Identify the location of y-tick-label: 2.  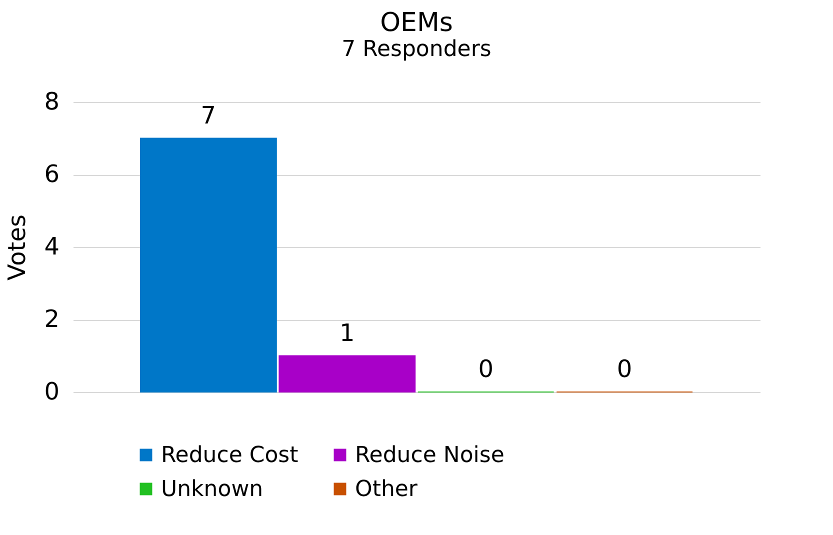
(52, 319).